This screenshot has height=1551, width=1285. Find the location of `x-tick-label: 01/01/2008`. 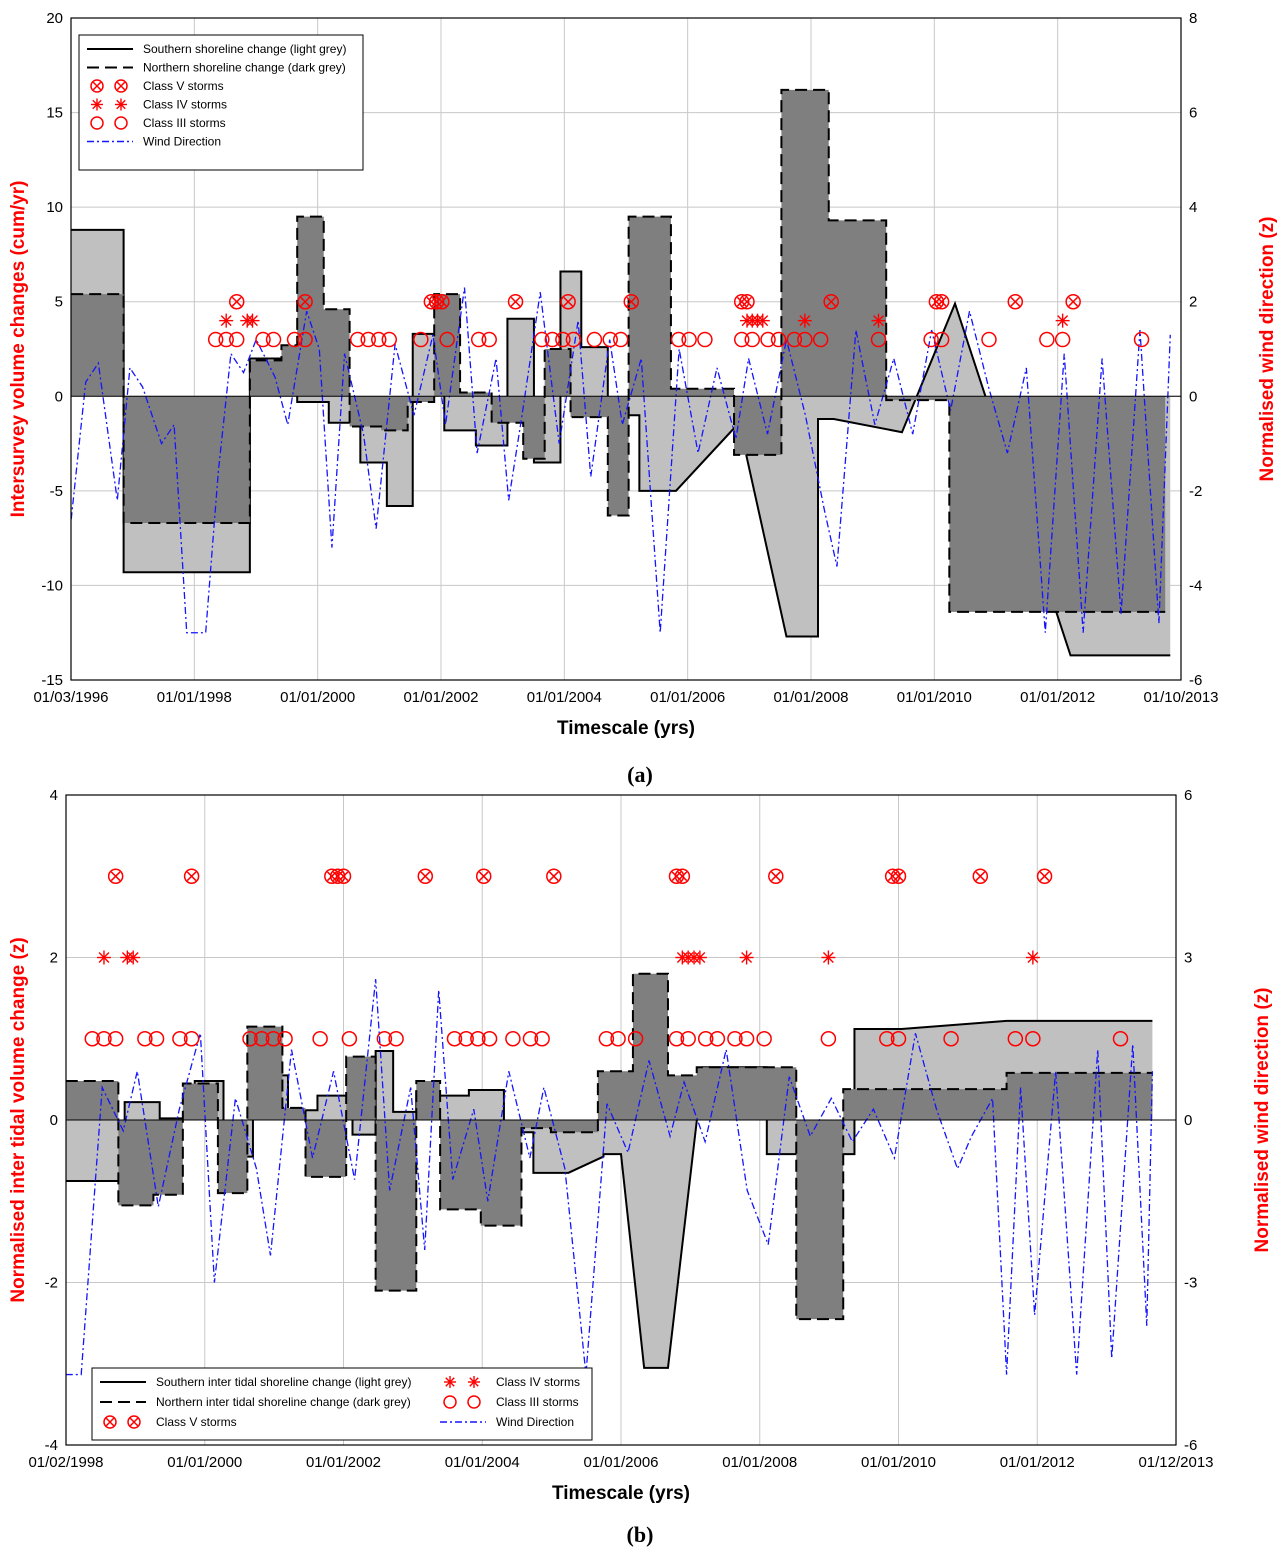

x-tick-label: 01/01/2008 is located at coordinates (810, 697).